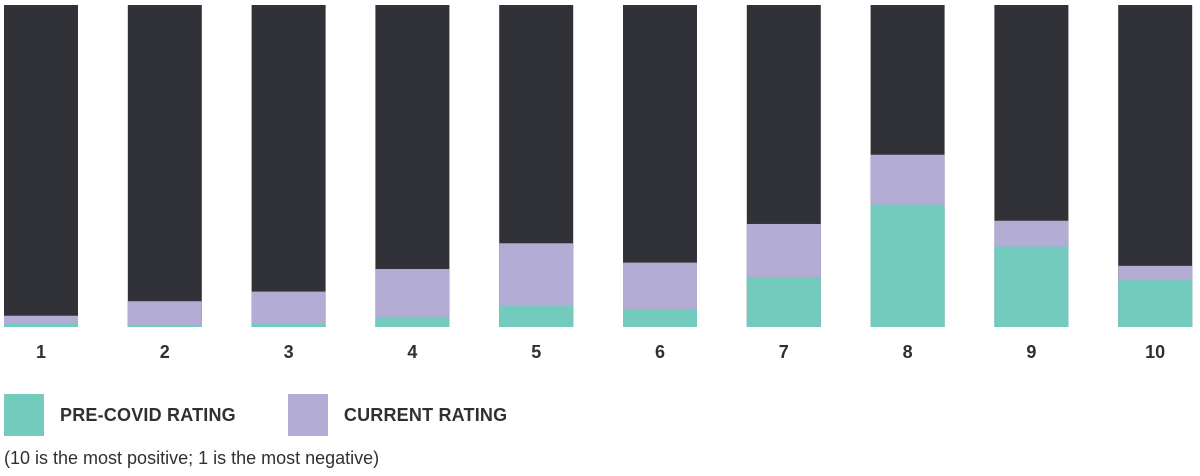  What do you see at coordinates (425, 414) in the screenshot?
I see `legend-label-current: CURRENT RATING` at bounding box center [425, 414].